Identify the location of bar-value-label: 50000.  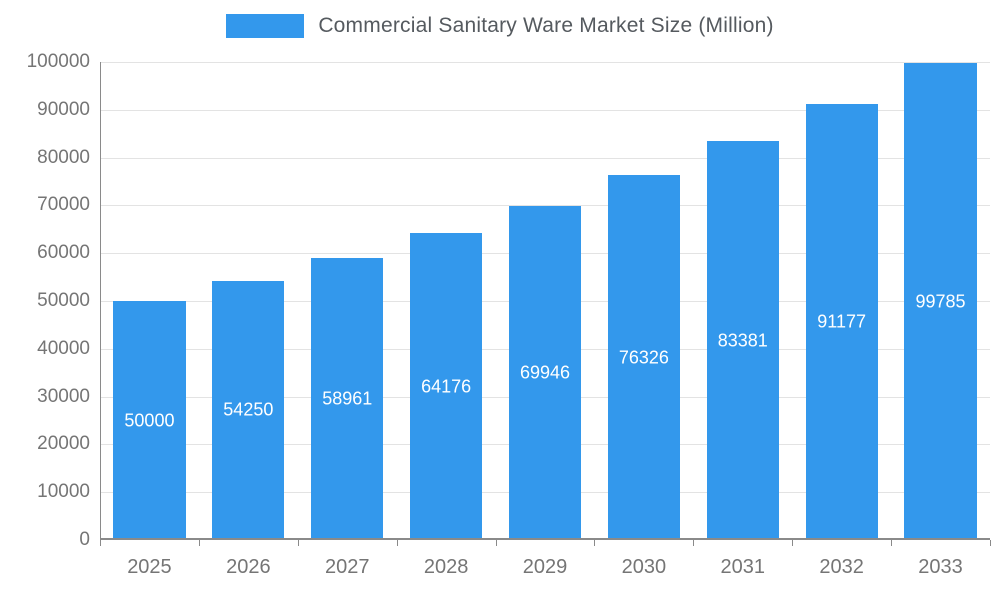
(149, 420).